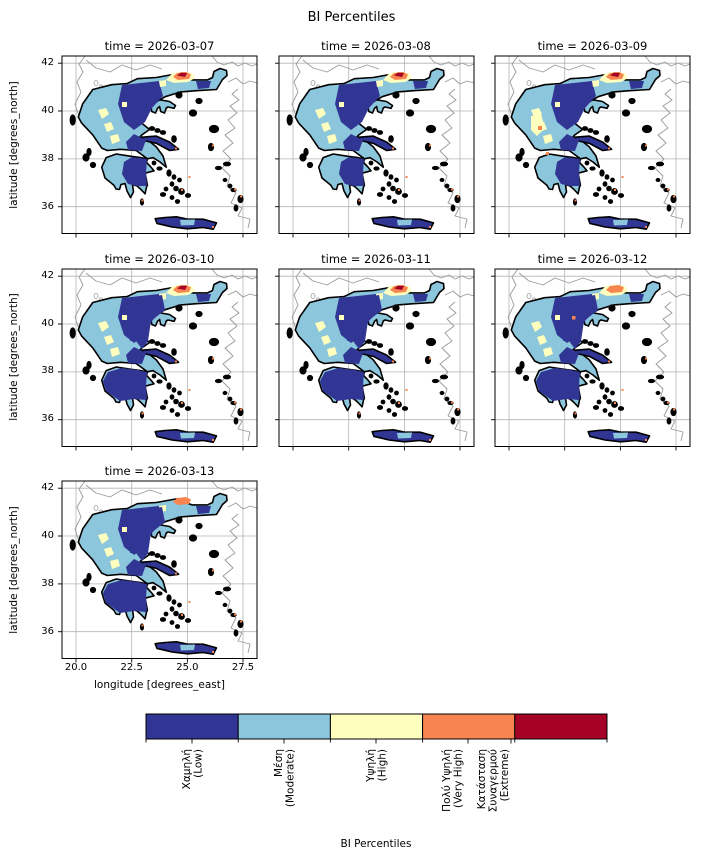 The height and width of the screenshot is (862, 703). What do you see at coordinates (243, 667) in the screenshot?
I see `x-tick-label: 27.5` at bounding box center [243, 667].